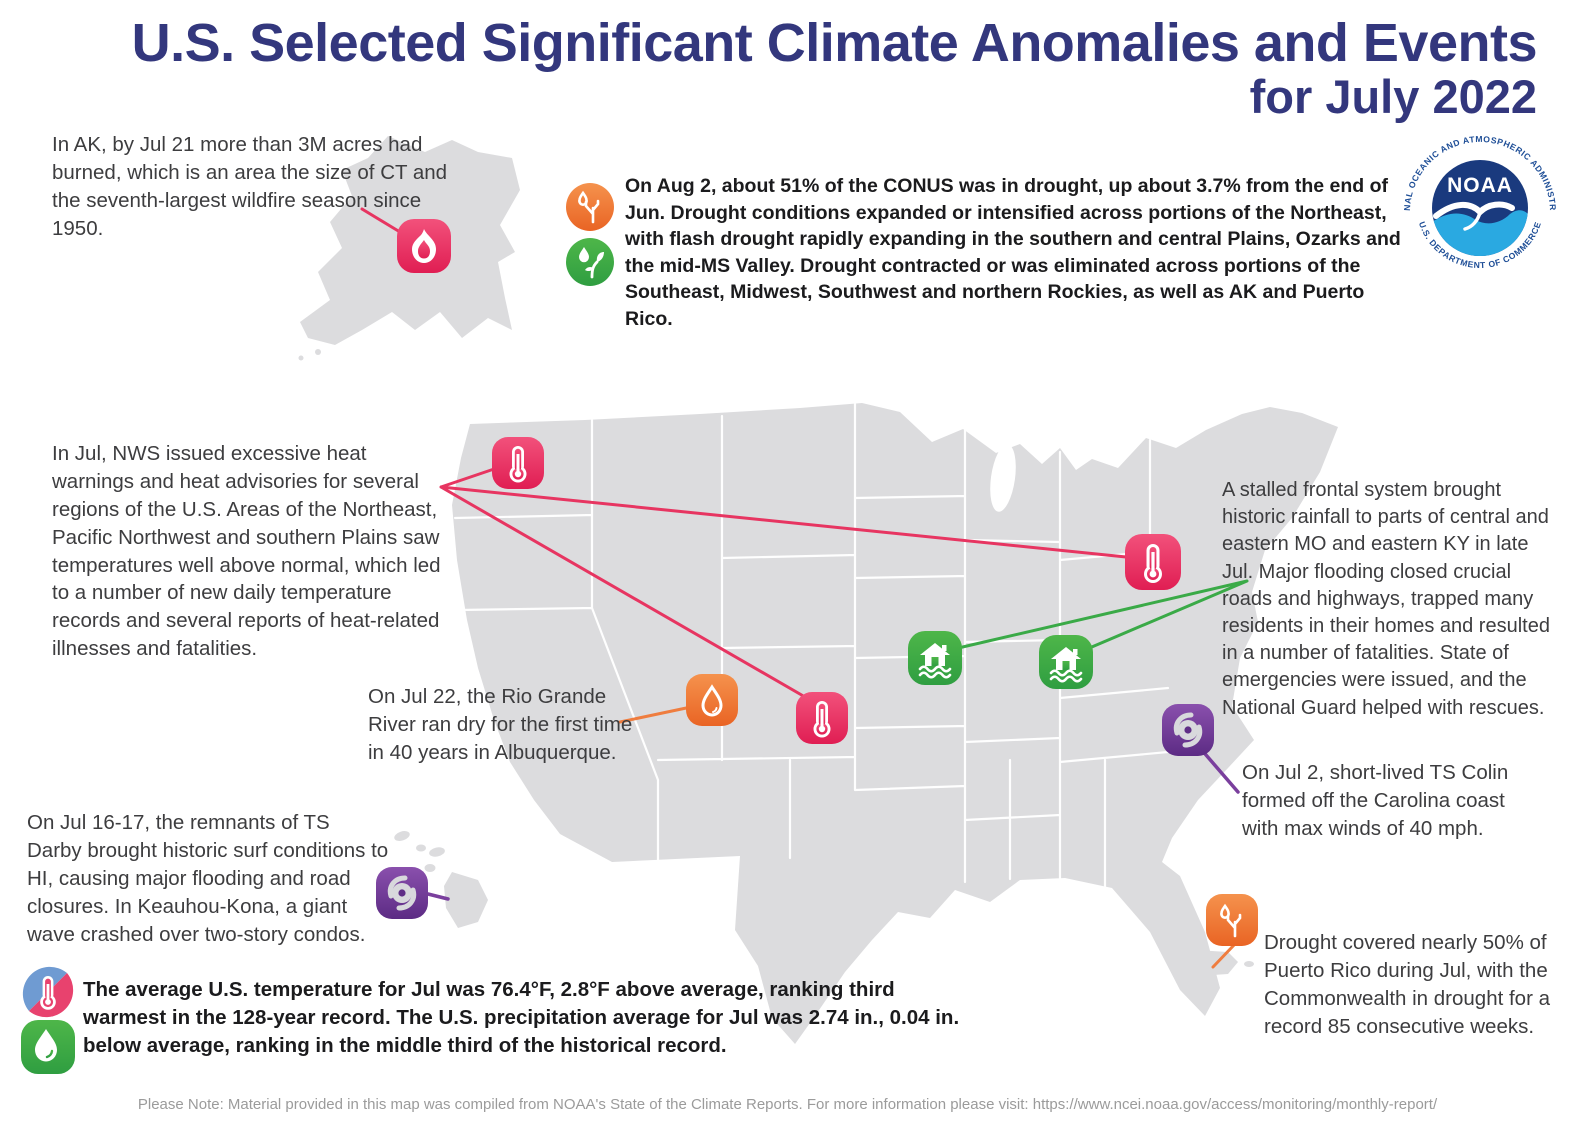 The height and width of the screenshot is (1125, 1575). What do you see at coordinates (1224, 955) in the screenshot?
I see `puerto-rico-connector-line` at bounding box center [1224, 955].